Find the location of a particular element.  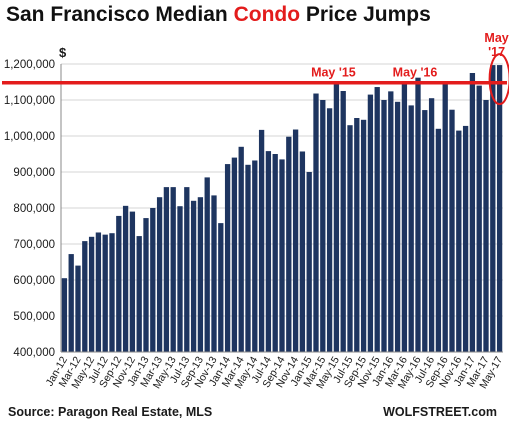

y-tick-label: 1,100,000 is located at coordinates (29, 101).